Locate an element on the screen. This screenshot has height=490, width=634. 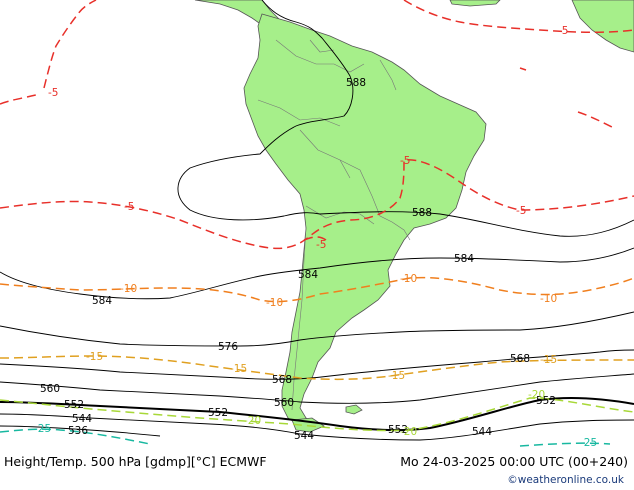
temp-contours-minus20 is located at coordinates (317, 414).